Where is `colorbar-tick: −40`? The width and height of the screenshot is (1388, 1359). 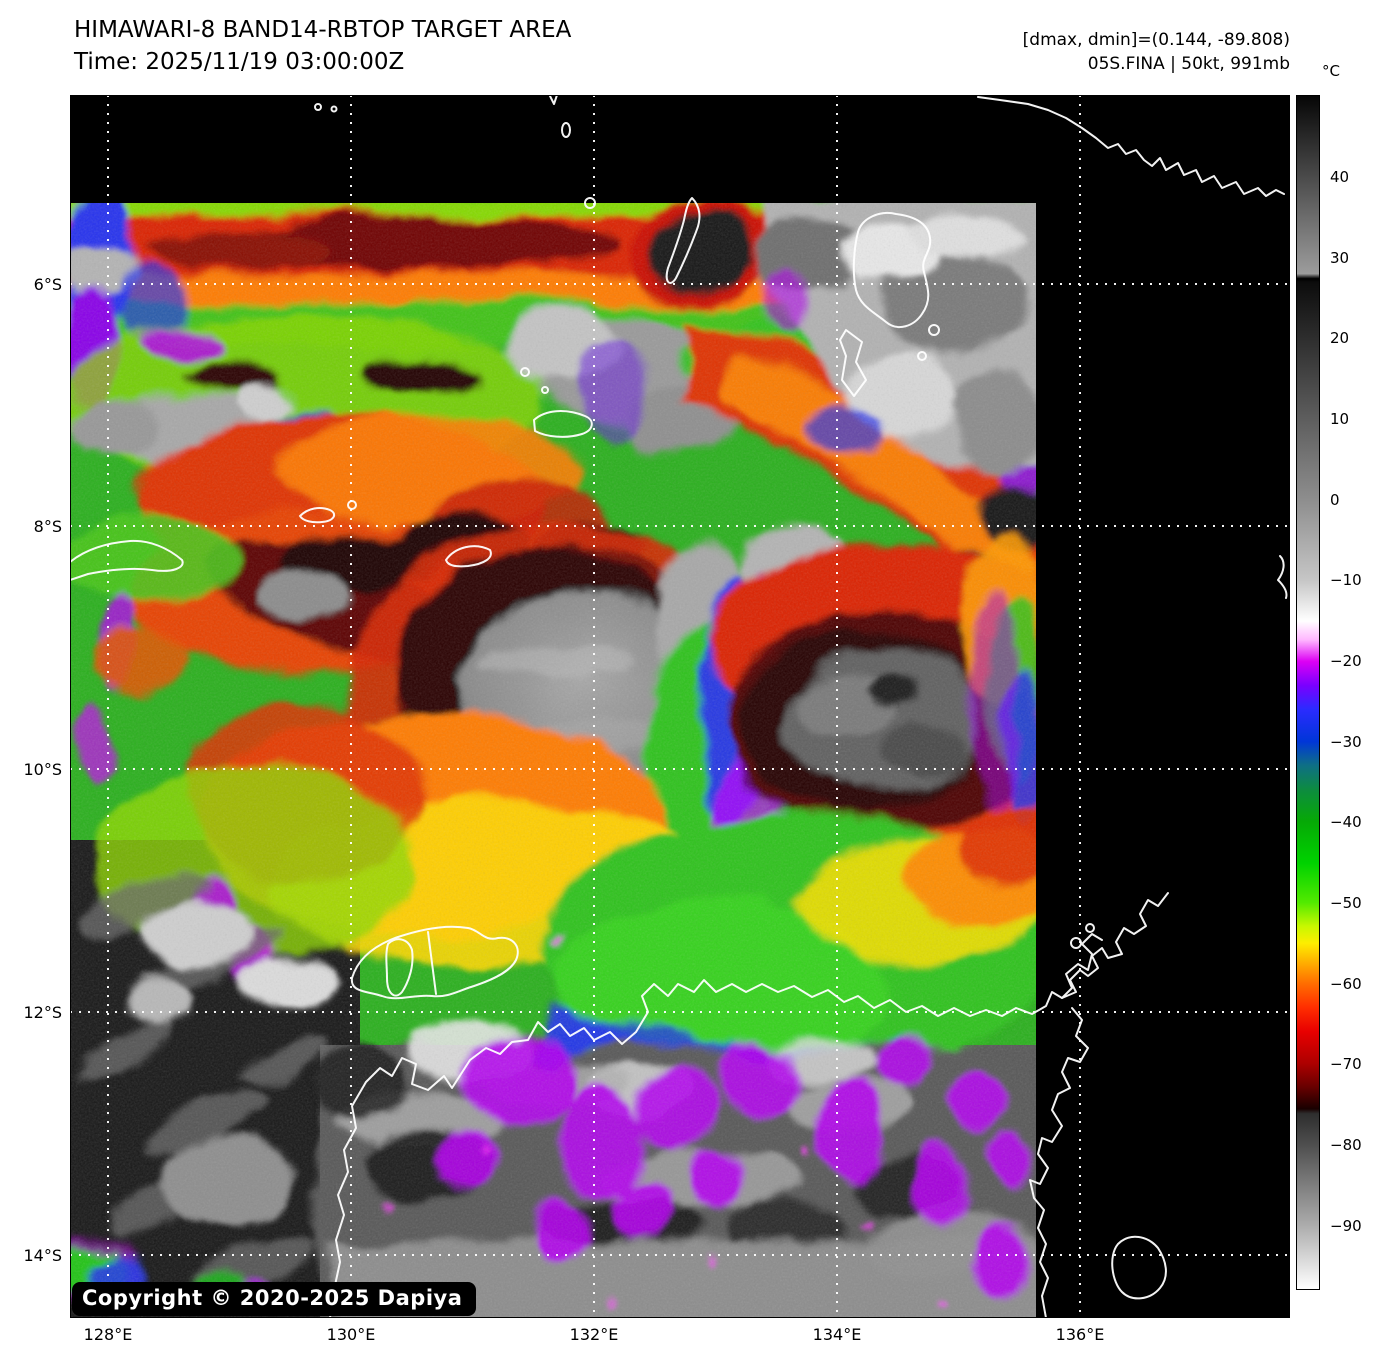
colorbar-tick: −40 is located at coordinates (1346, 822).